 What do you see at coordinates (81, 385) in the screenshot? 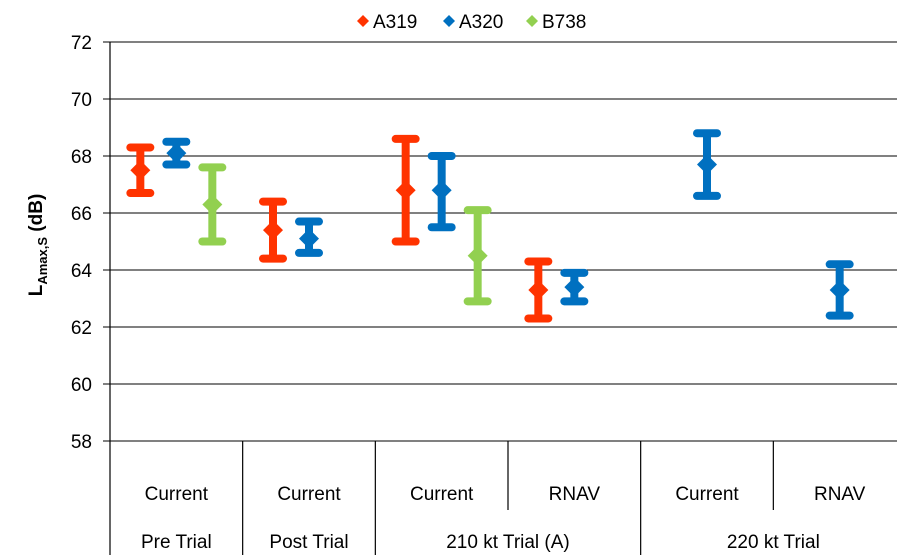
I see `y-tick-label-60: 60` at bounding box center [81, 385].